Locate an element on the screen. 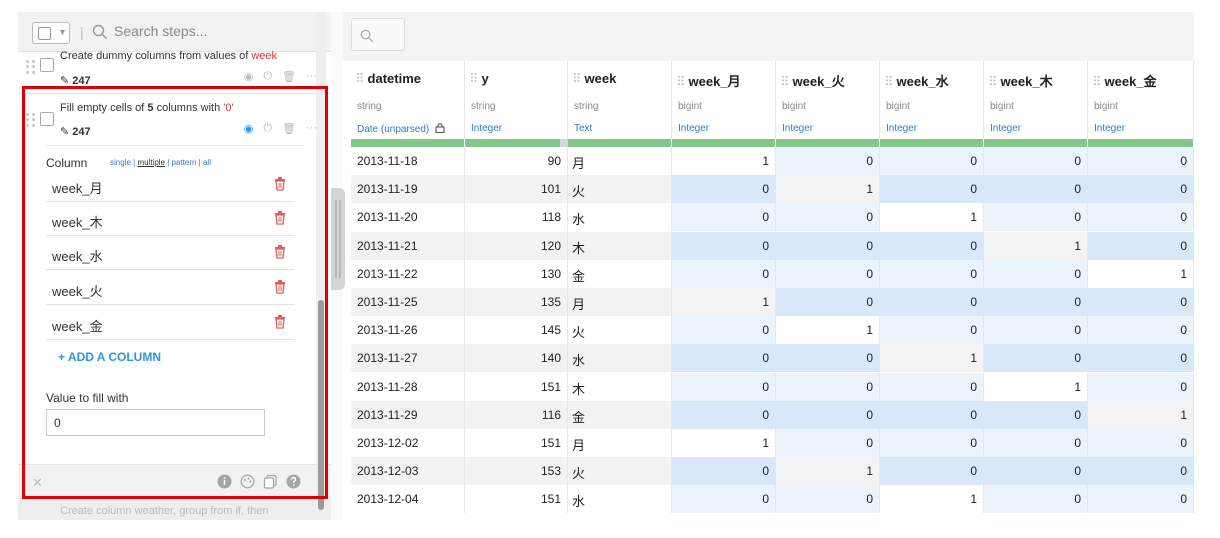 The height and width of the screenshot is (538, 1220). table-row: 2013-11-26 145 火 0 1 0 0 0 is located at coordinates (772, 330).